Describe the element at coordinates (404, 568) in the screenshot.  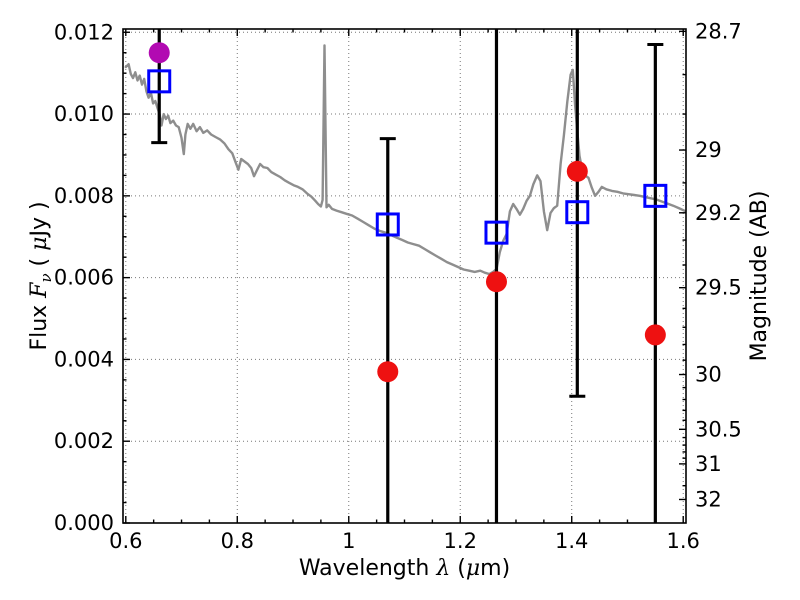
I see `x-axis-title: Wavelength λ (μm)` at that location.